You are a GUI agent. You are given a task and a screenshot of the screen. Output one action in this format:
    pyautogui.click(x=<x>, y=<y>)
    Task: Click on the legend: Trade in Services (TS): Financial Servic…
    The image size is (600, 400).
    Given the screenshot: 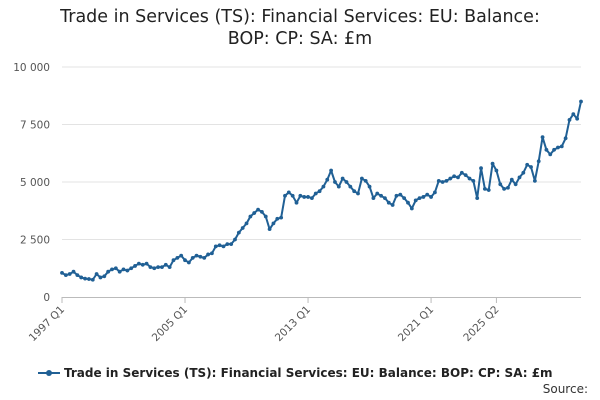 What is the action you would take?
    pyautogui.click(x=295, y=373)
    